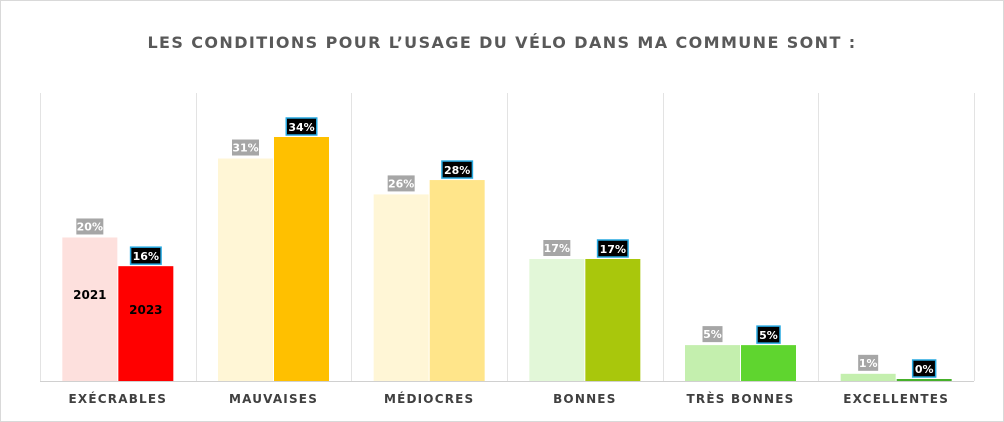  I want to click on series-name-2023: 2023, so click(145, 310).